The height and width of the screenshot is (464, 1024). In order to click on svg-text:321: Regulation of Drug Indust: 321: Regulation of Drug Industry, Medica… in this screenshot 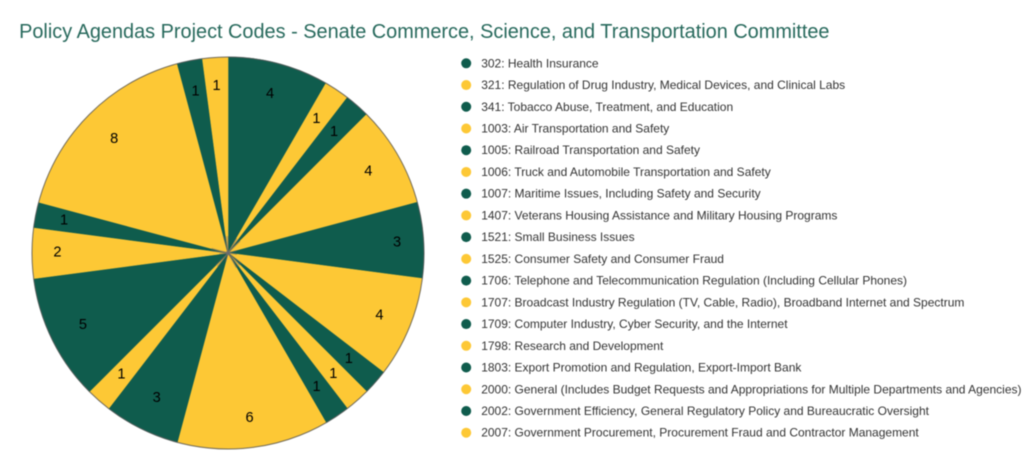, I will do `click(663, 85)`.